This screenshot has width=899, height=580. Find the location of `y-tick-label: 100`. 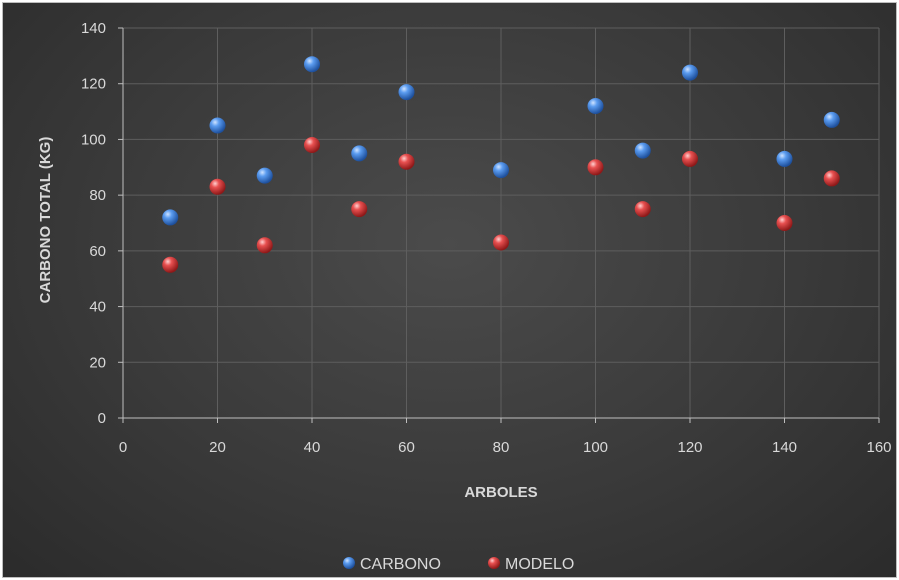

y-tick-label: 100 is located at coordinates (93, 139).